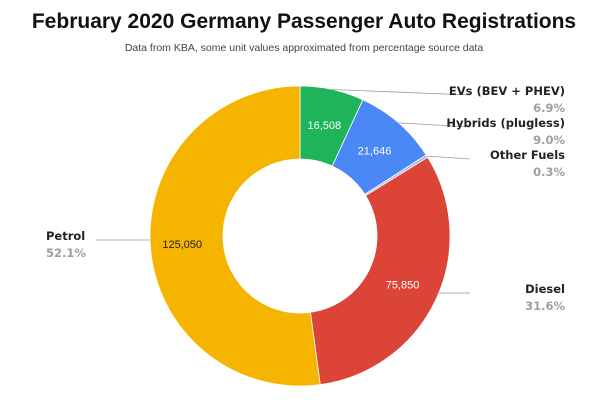 Image resolution: width=608 pixels, height=410 pixels. What do you see at coordinates (545, 306) in the screenshot?
I see `slice-percent-label: 31.6%` at bounding box center [545, 306].